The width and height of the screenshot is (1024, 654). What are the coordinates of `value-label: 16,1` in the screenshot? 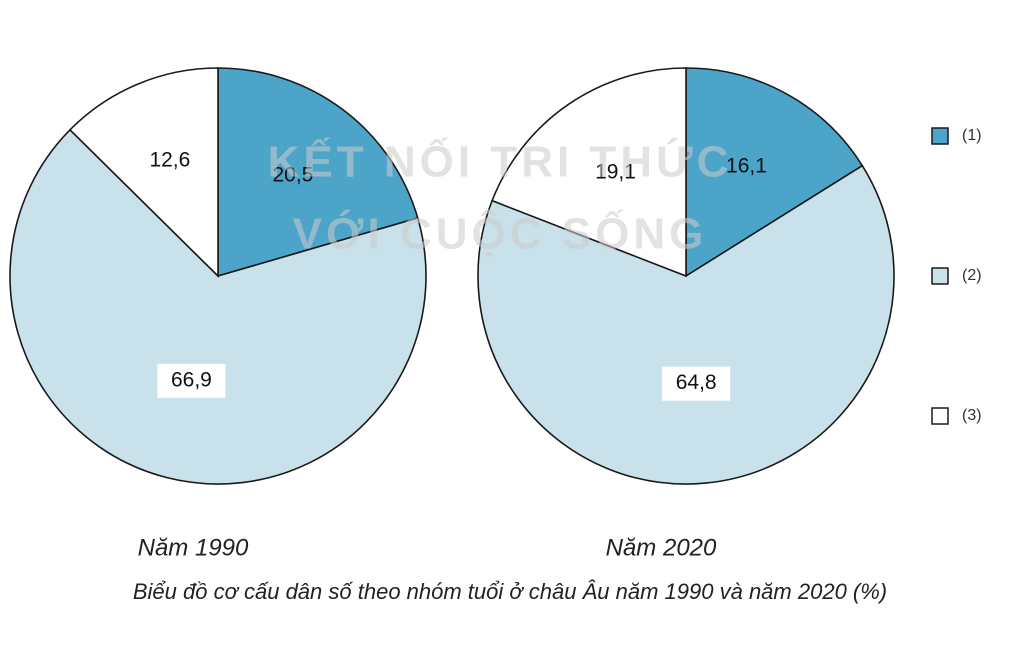 It's located at (746, 165).